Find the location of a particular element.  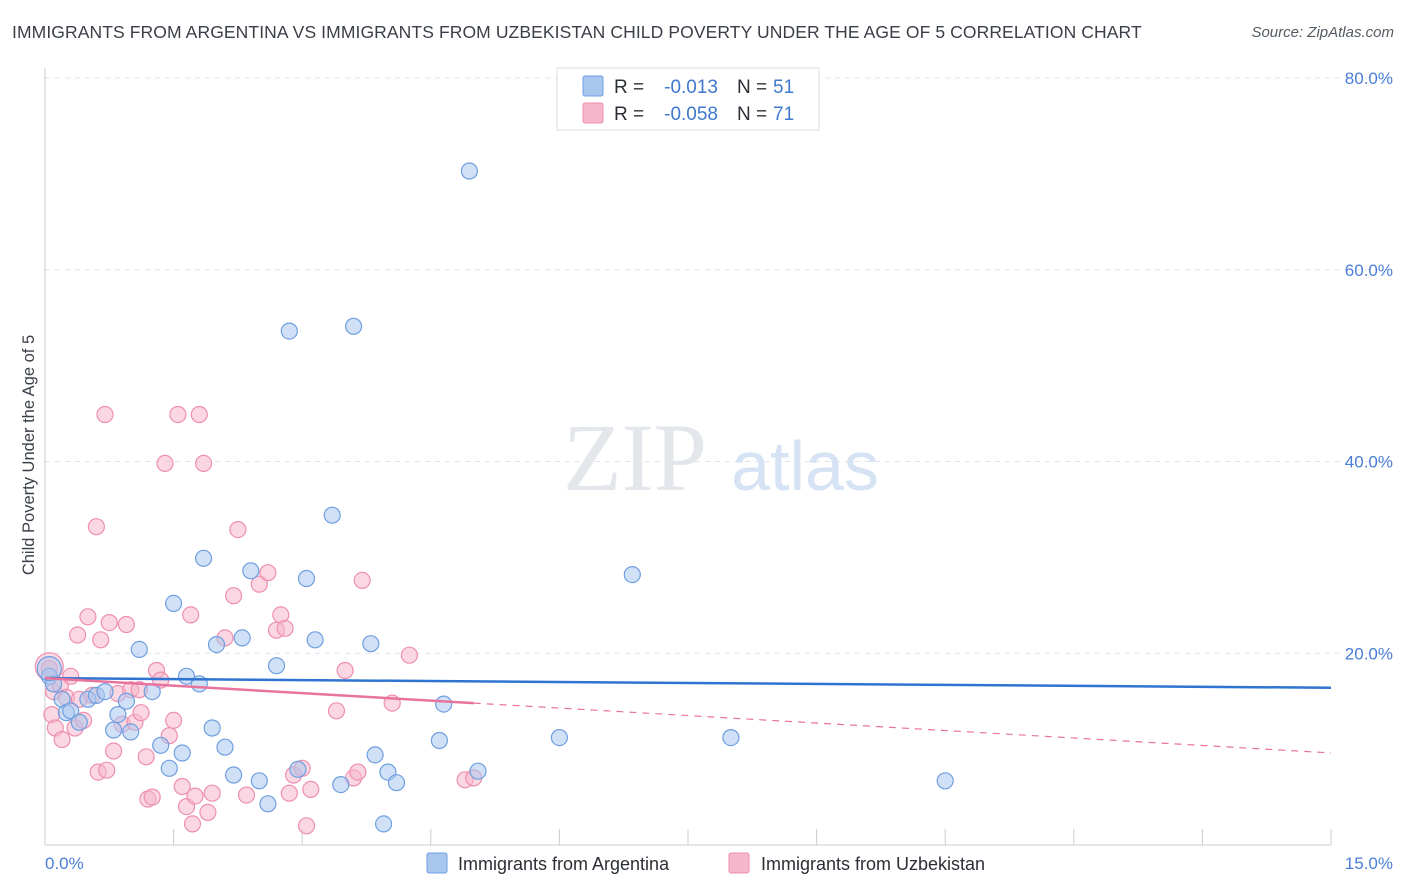

x-tick-label-max: 15.0% is located at coordinates (1369, 863).